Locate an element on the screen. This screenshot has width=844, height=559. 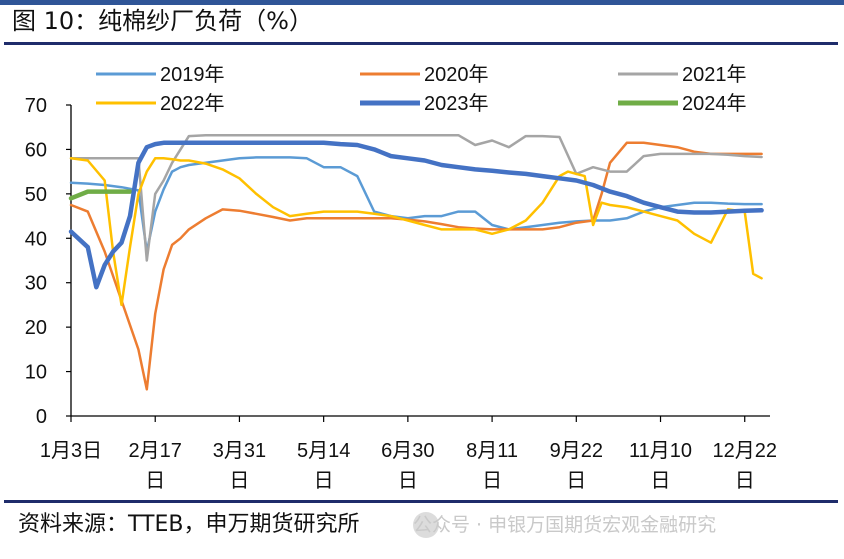
y-tick-label: 10 is located at coordinates (36, 373).